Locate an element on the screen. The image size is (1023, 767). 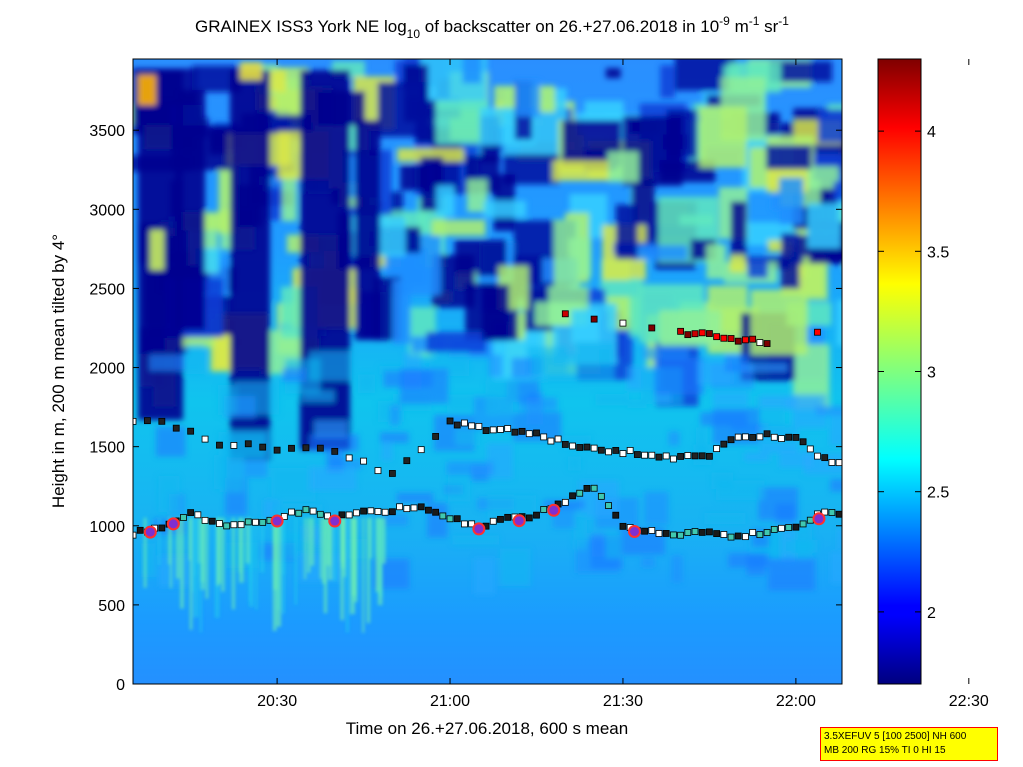
y-axis-label: Height in m, 200 m mean tilted by 4° is located at coordinates (58, 371).